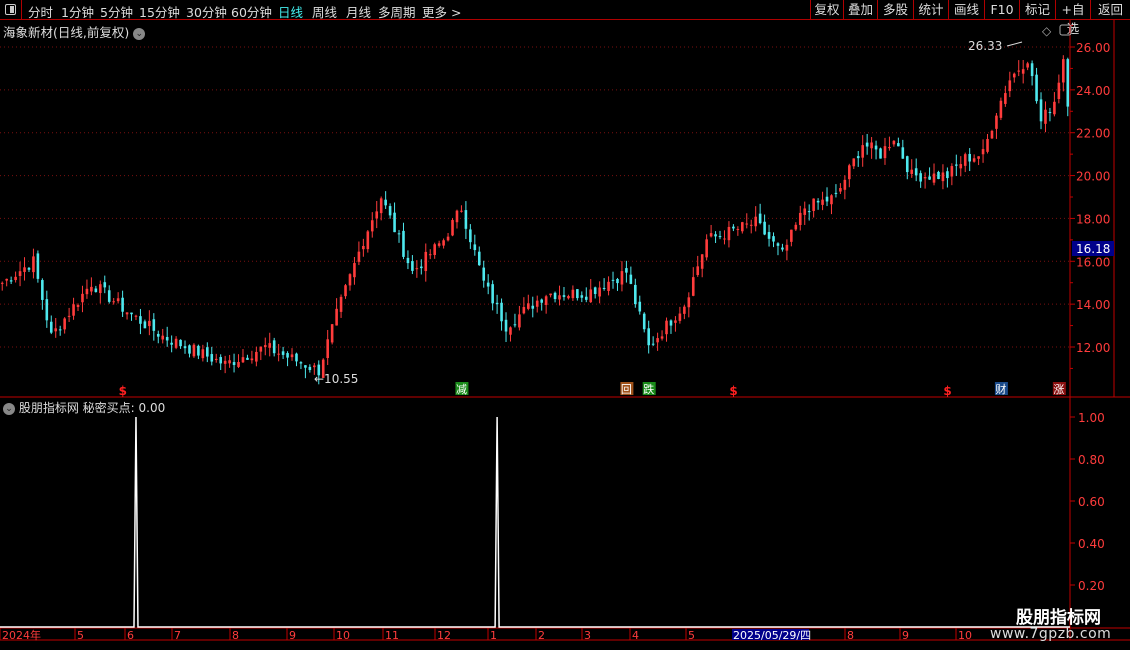  I want to click on period-7: 周线, so click(325, 12).